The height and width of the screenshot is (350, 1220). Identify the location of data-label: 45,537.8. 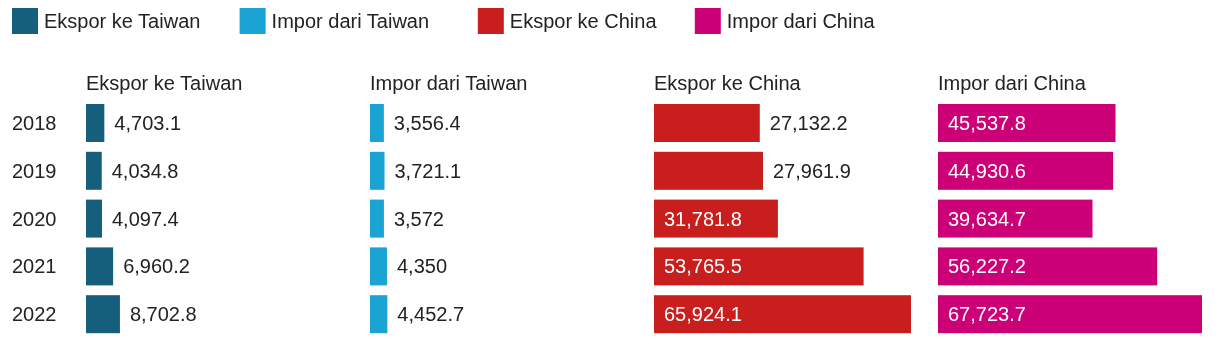
(987, 123).